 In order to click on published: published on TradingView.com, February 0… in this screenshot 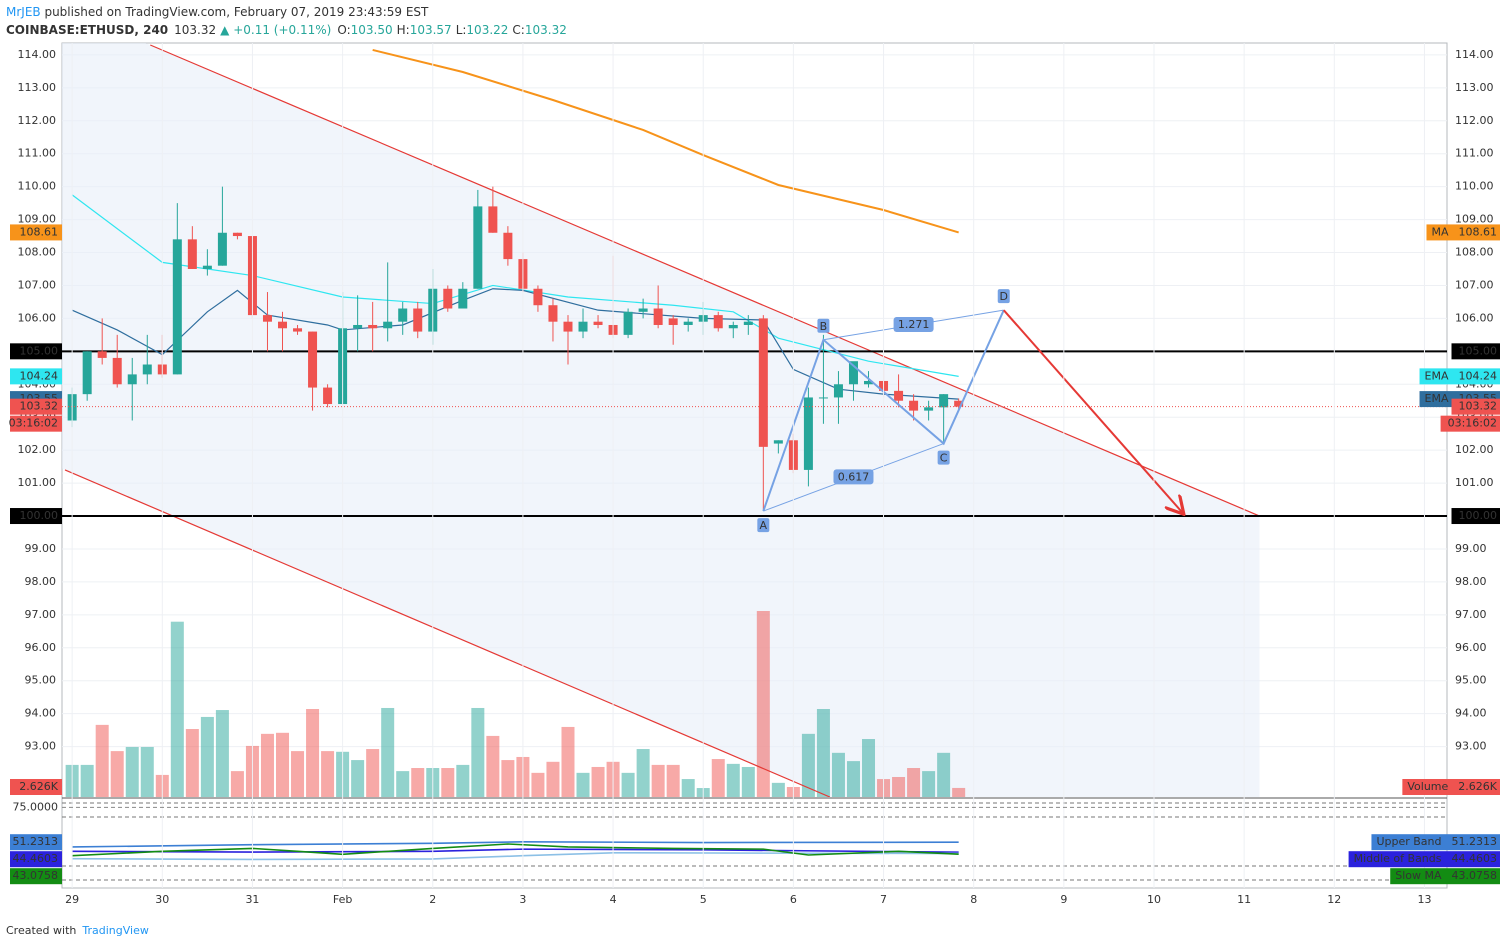, I will do `click(235, 12)`.